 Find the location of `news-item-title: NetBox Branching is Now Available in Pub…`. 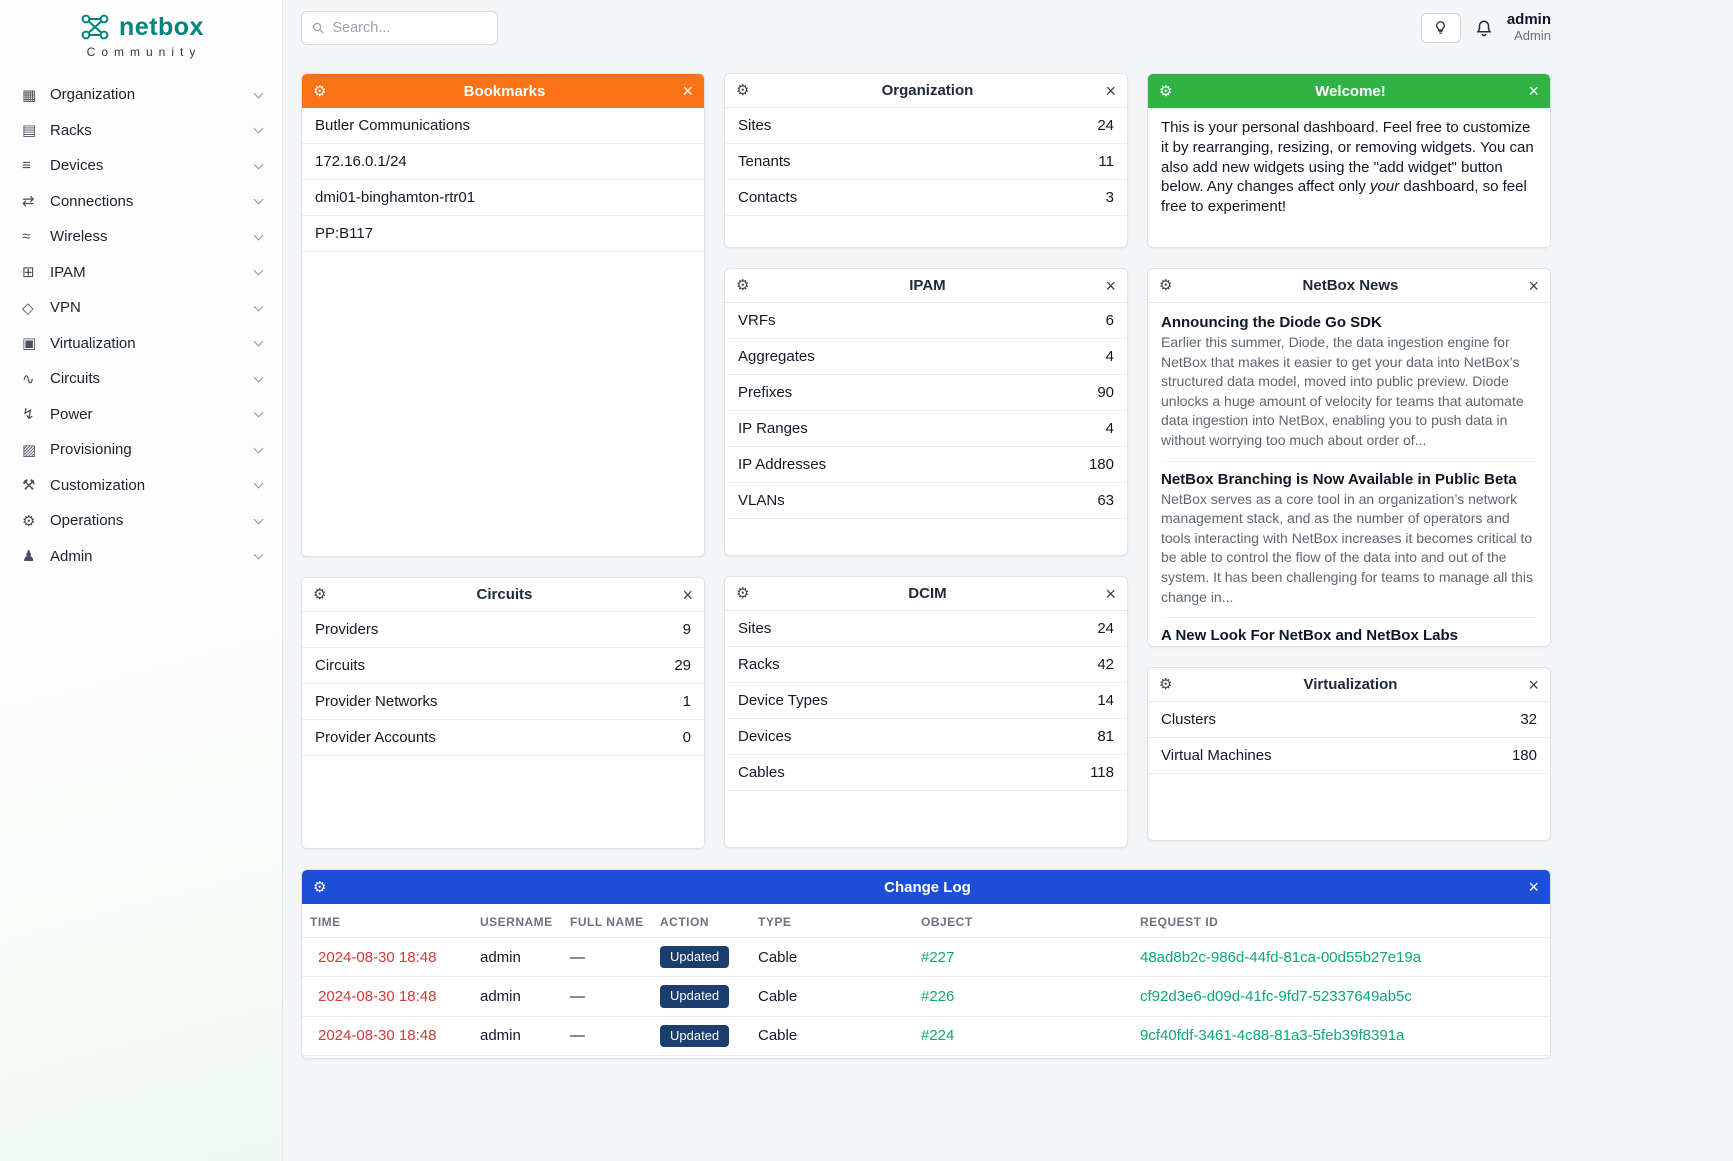

news-item-title: NetBox Branching is Now Available in Pub… is located at coordinates (1339, 479).